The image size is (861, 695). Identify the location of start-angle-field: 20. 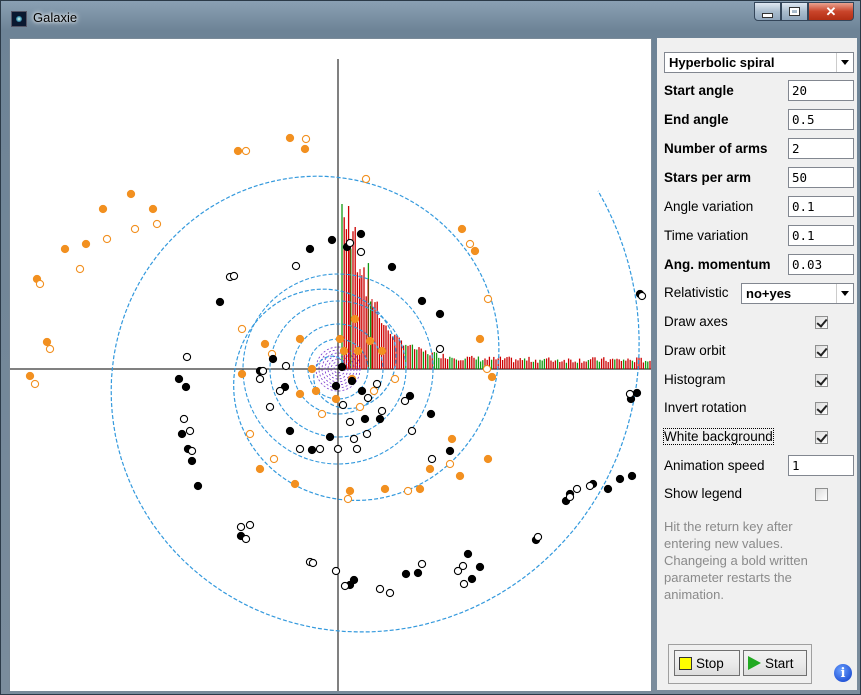
(821, 90).